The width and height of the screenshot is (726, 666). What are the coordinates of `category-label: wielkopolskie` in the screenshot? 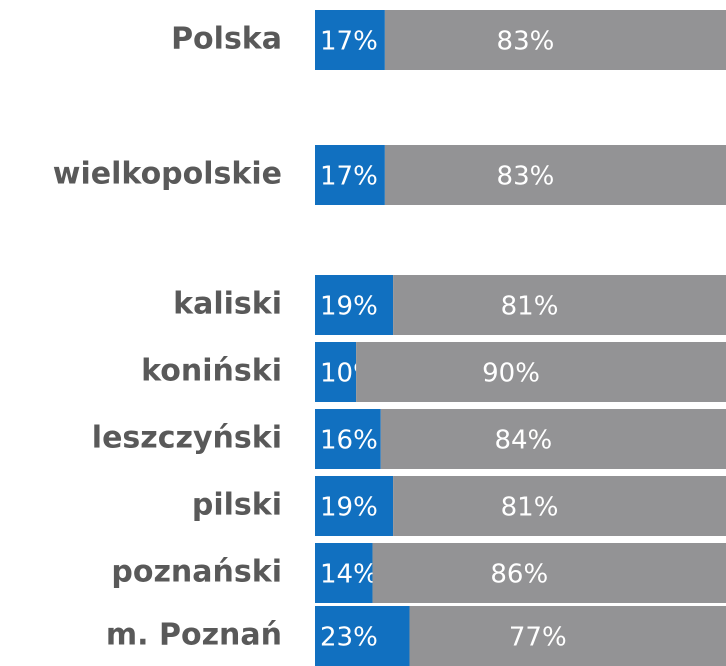 It's located at (167, 174).